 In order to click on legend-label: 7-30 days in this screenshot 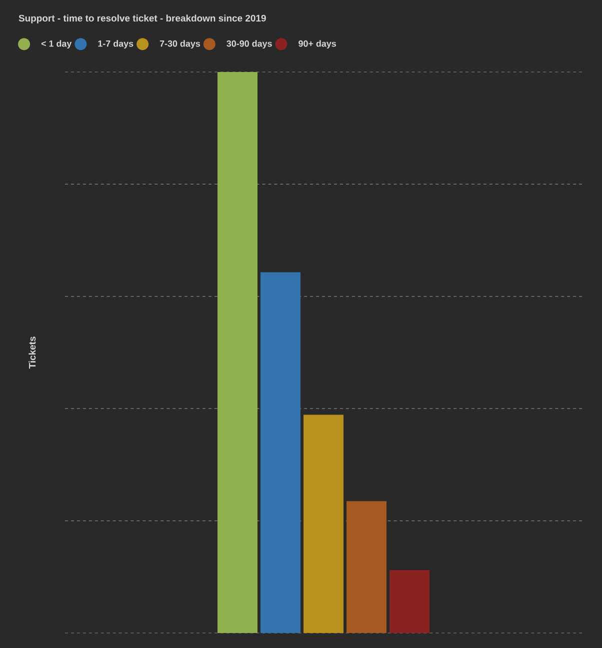, I will do `click(180, 44)`.